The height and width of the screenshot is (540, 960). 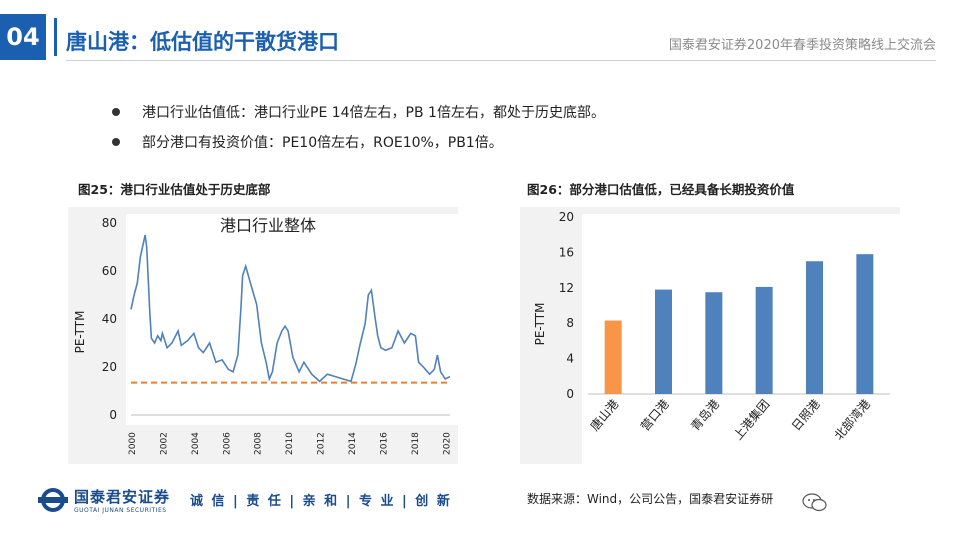 What do you see at coordinates (566, 288) in the screenshot?
I see `y-tick-label: 12` at bounding box center [566, 288].